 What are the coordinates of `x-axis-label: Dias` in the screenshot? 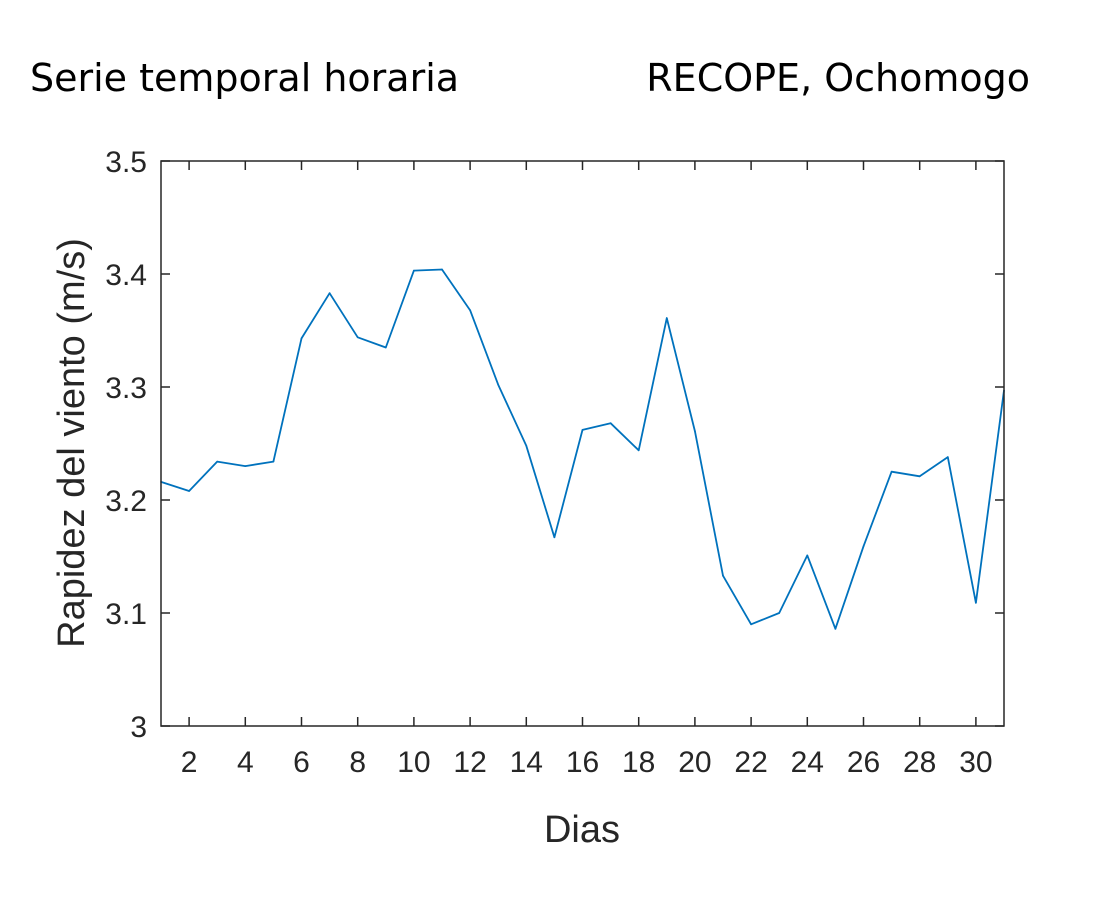 It's located at (582, 830).